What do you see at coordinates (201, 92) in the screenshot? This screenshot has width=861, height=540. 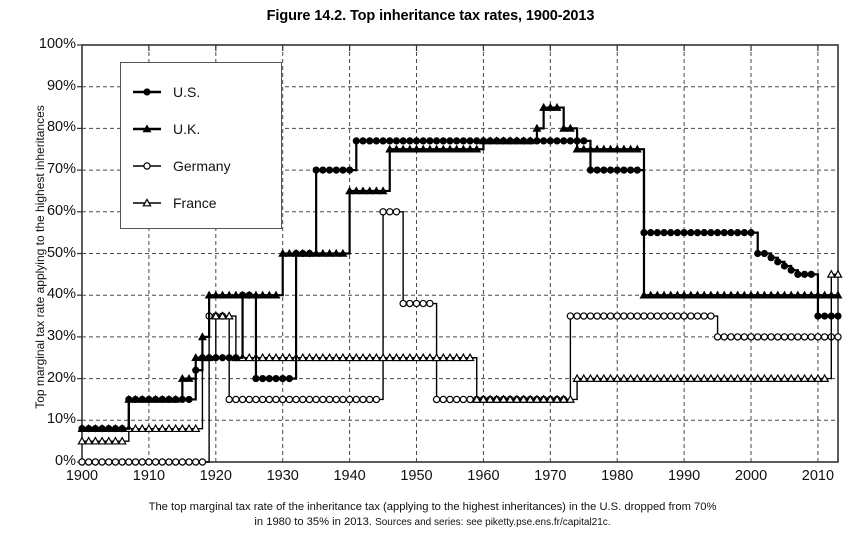 I see `legend-item-us: U.S.` at bounding box center [201, 92].